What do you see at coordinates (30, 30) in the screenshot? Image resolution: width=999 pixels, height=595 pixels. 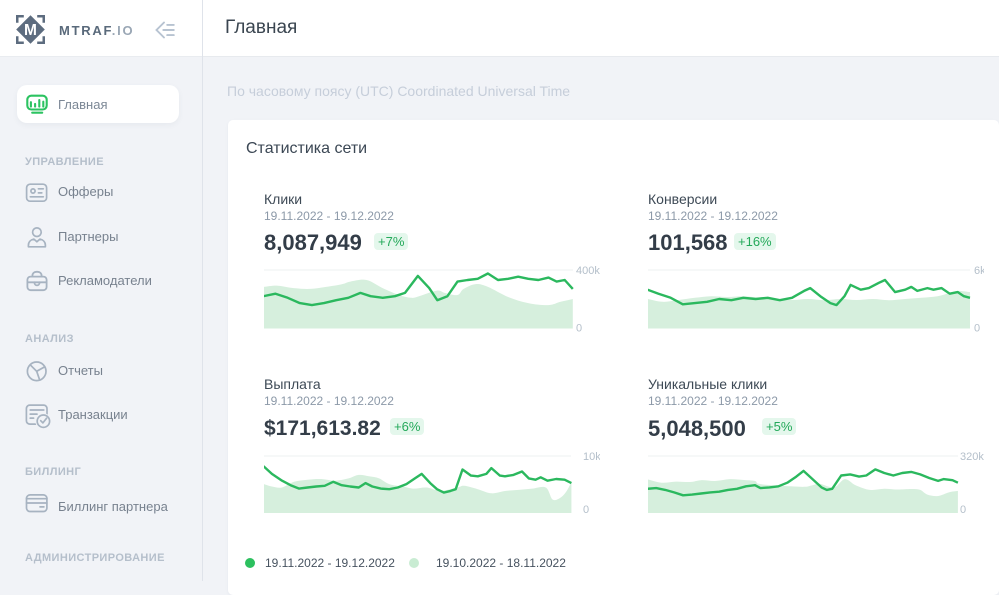 I see `svg-text: M` at bounding box center [30, 30].